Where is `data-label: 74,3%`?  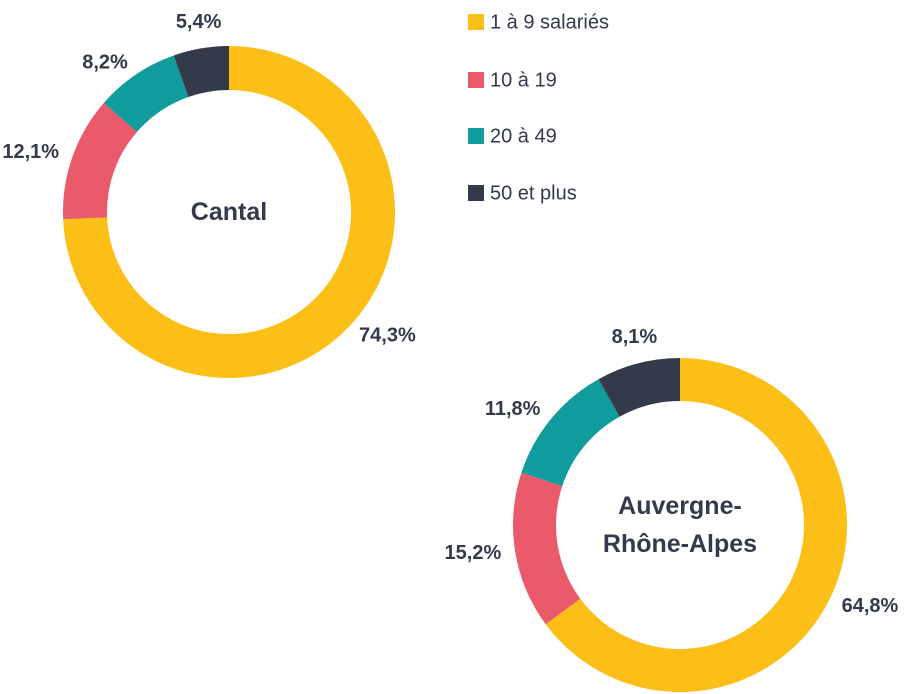 data-label: 74,3% is located at coordinates (387, 336).